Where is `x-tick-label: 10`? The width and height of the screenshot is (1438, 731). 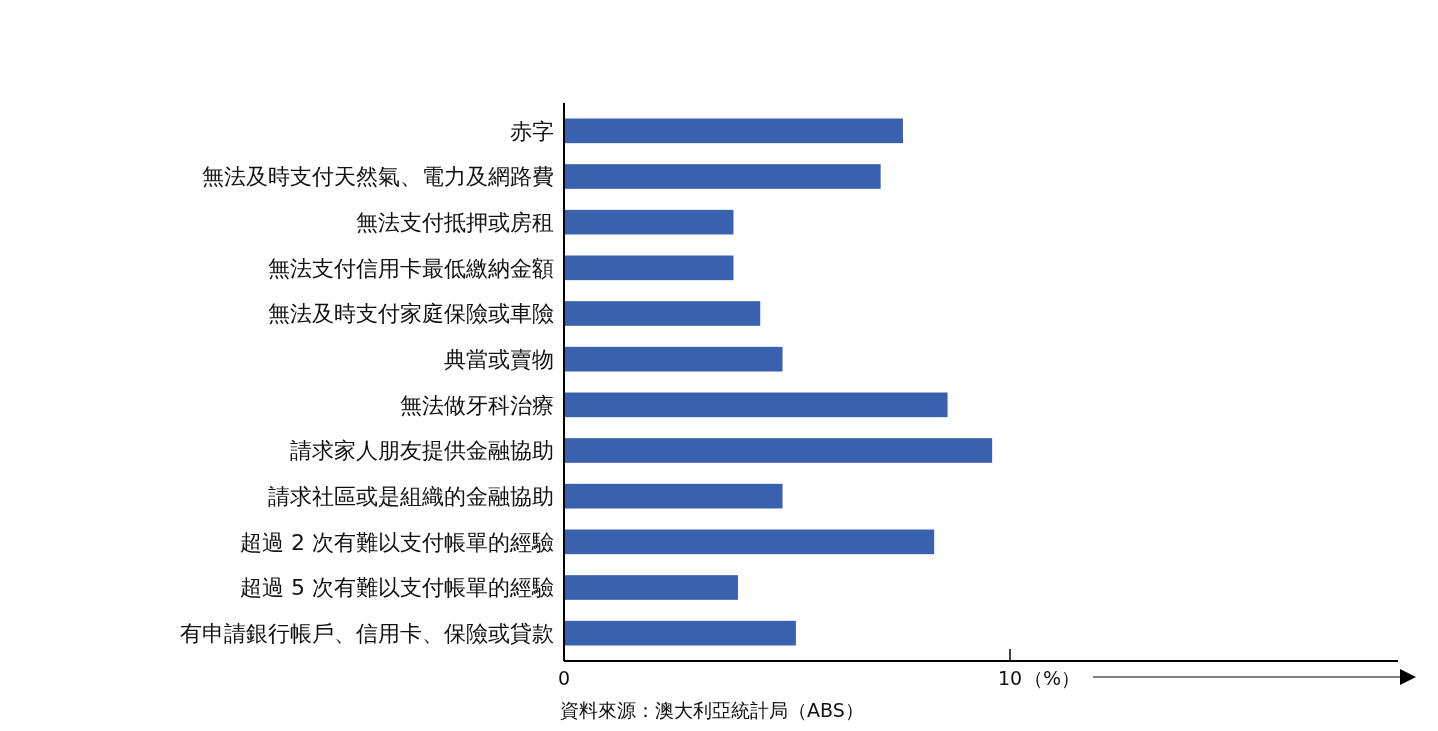 x-tick-label: 10 is located at coordinates (1010, 678).